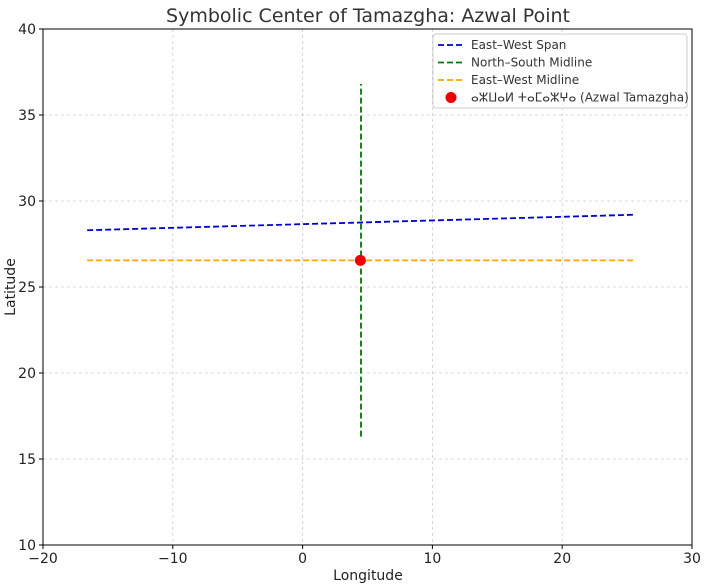 The width and height of the screenshot is (704, 588). What do you see at coordinates (692, 559) in the screenshot?
I see `x-tick-label: 30` at bounding box center [692, 559].